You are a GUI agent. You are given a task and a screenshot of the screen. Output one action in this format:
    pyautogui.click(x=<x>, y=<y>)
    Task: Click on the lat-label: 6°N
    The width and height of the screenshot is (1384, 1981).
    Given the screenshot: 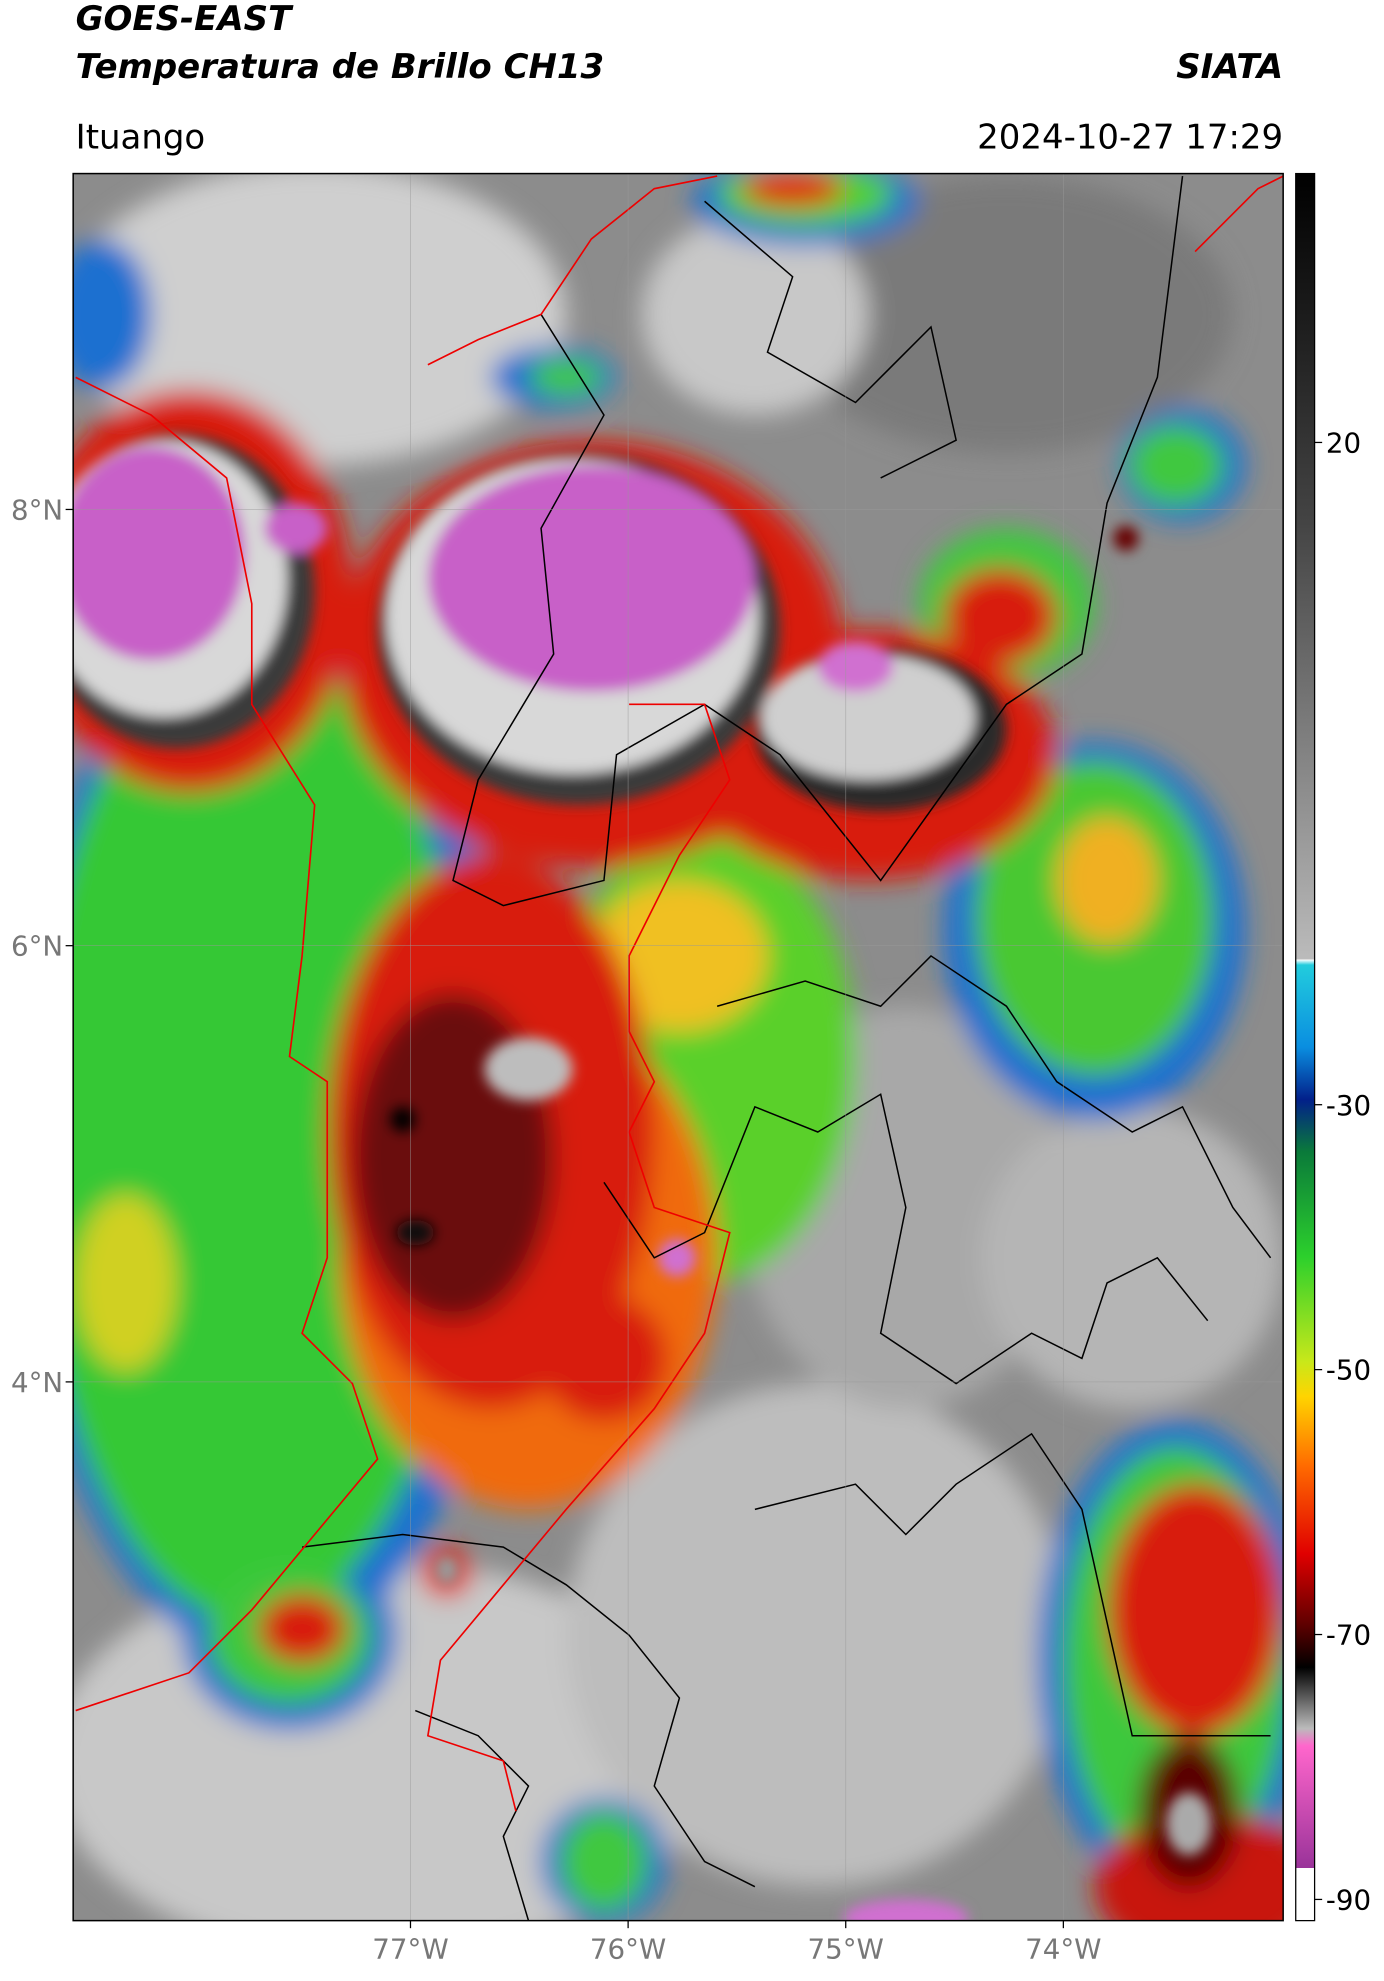 What is the action you would take?
    pyautogui.click(x=37, y=946)
    